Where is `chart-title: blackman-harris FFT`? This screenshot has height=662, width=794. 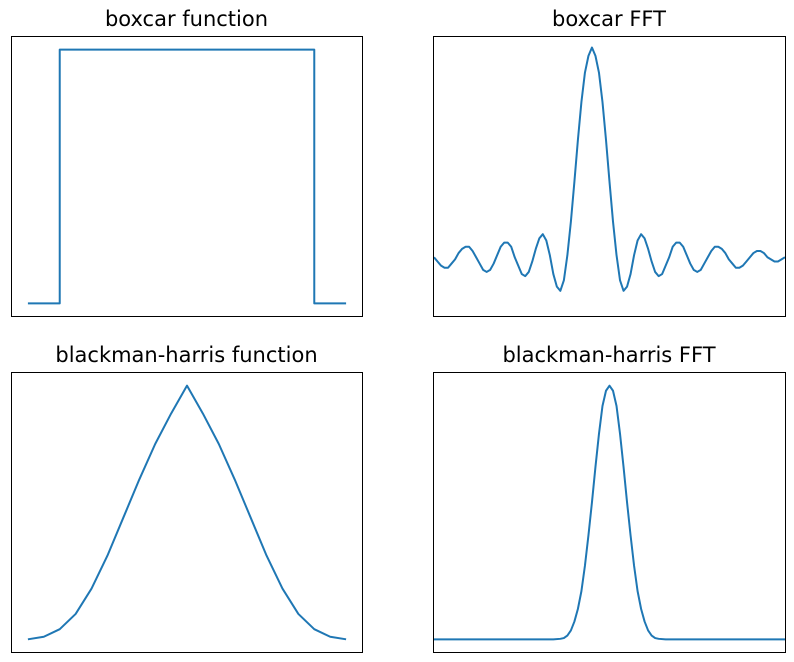 chart-title: blackman-harris FFT is located at coordinates (609, 355).